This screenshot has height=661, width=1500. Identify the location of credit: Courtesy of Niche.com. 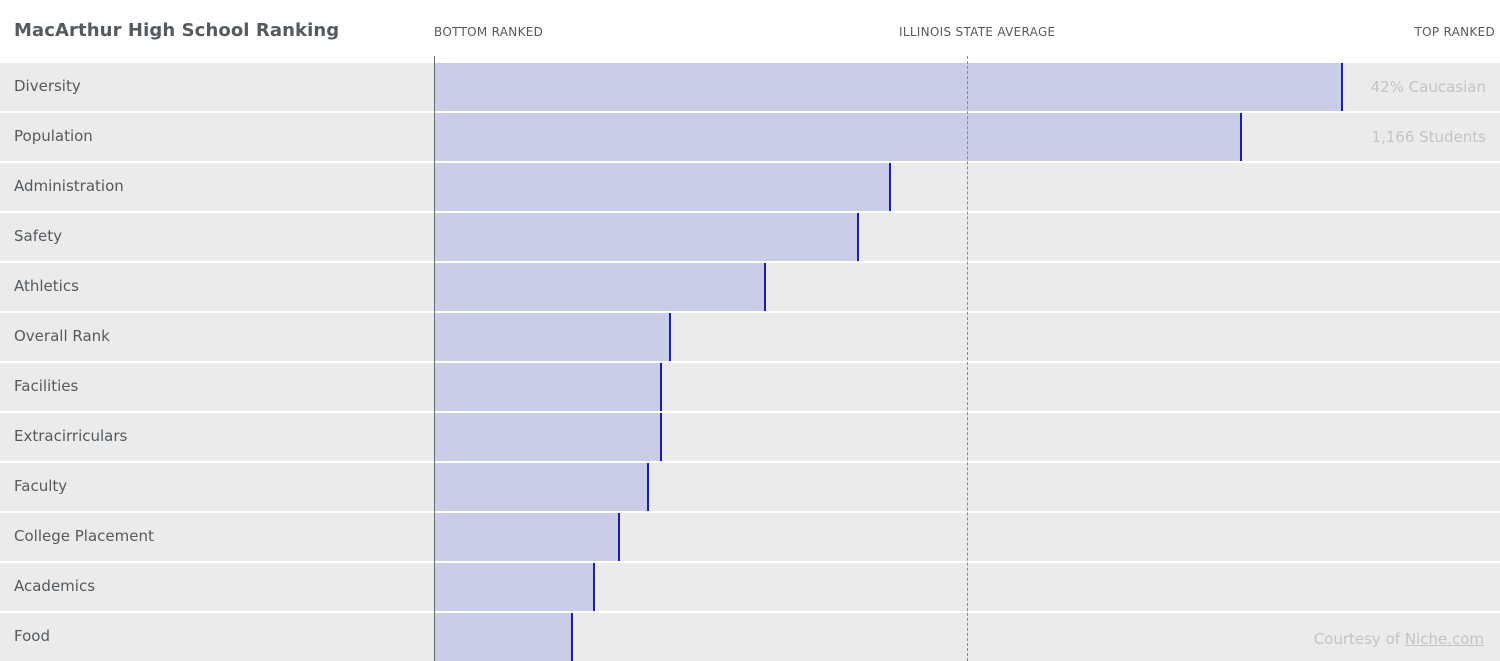
(1399, 639).